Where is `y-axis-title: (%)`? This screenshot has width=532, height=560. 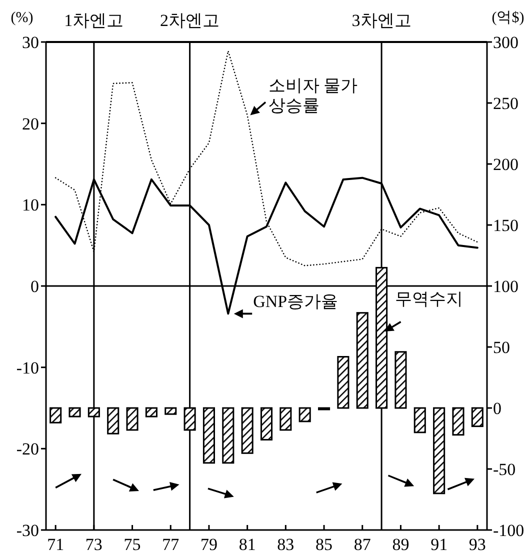 y-axis-title: (%) is located at coordinates (22, 18).